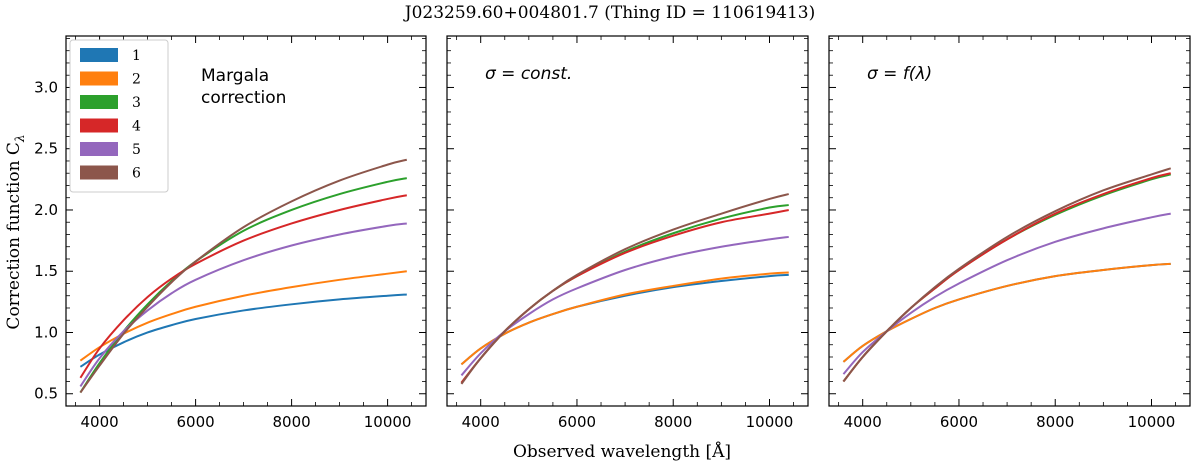 This screenshot has height=467, width=1200. I want to click on legend: 1 2 3 4 5 6, so click(119, 116).